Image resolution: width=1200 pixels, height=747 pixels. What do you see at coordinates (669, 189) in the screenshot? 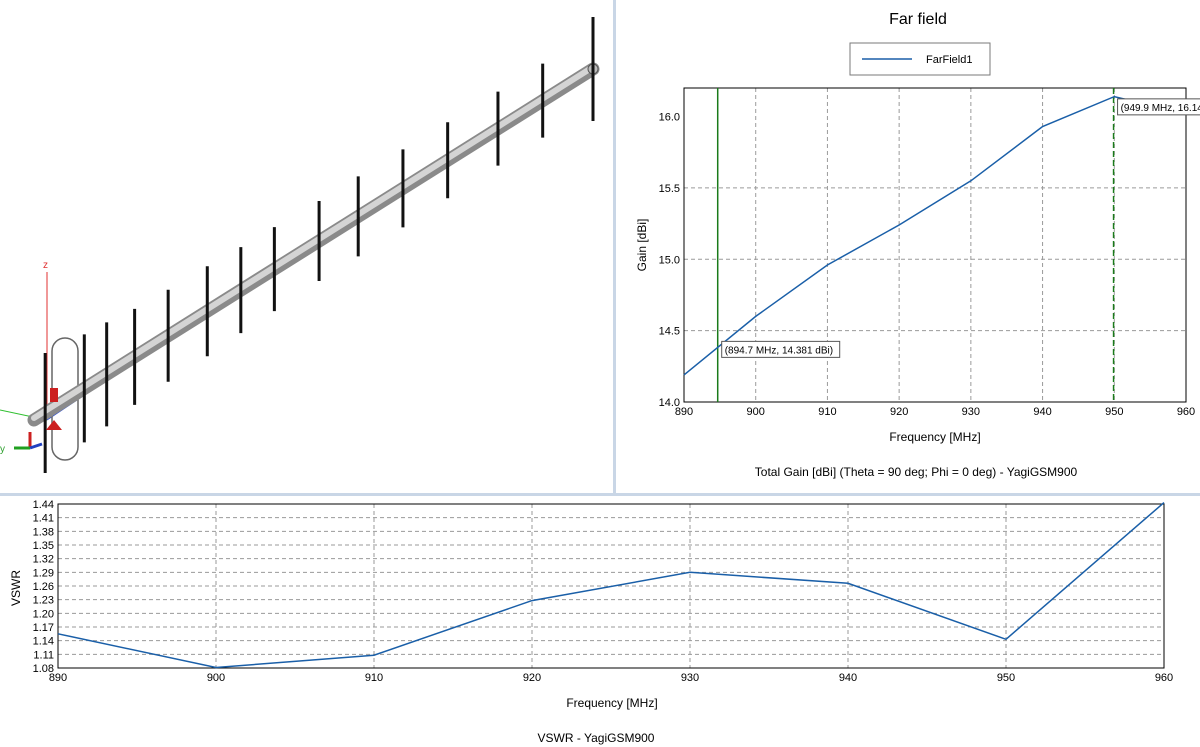
I see `y-tick-label: 15.5` at bounding box center [669, 189].